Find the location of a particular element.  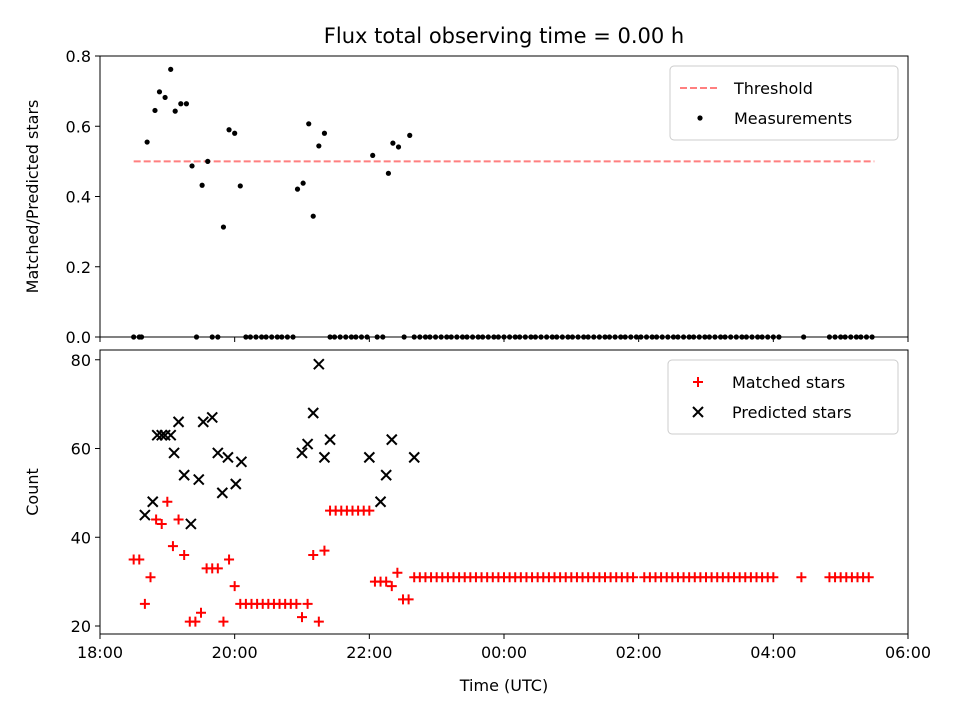

y-tick-label: 80 is located at coordinates (81, 360).